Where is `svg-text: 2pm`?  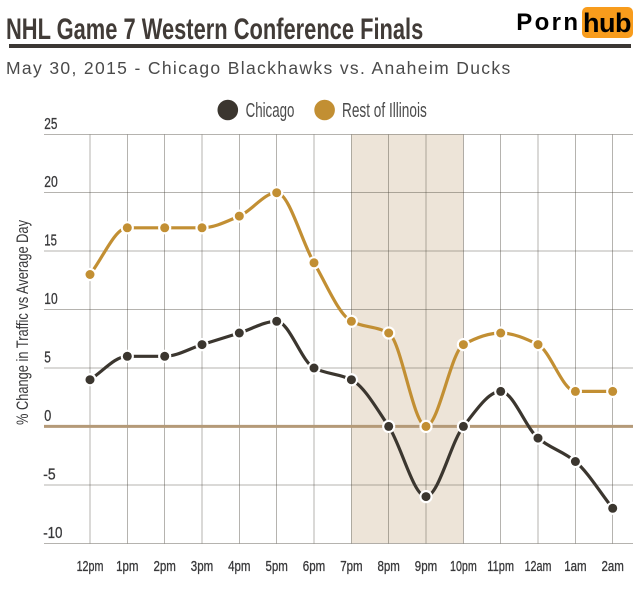
svg-text: 2pm is located at coordinates (165, 567).